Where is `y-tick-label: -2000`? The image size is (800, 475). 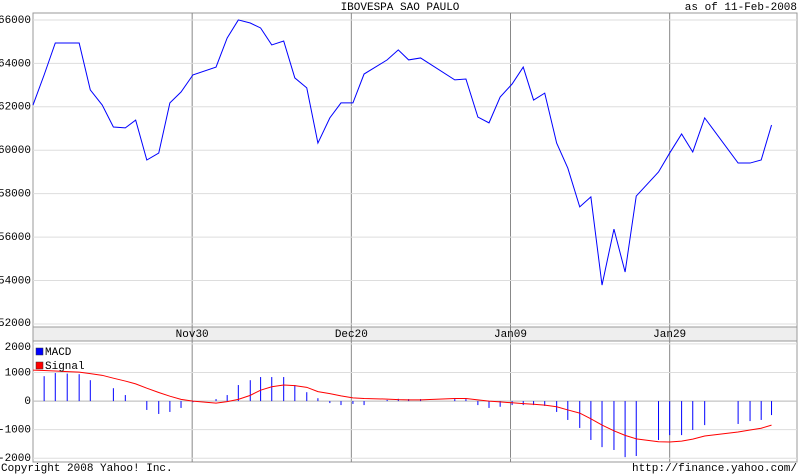
y-tick-label: -2000 is located at coordinates (15, 459).